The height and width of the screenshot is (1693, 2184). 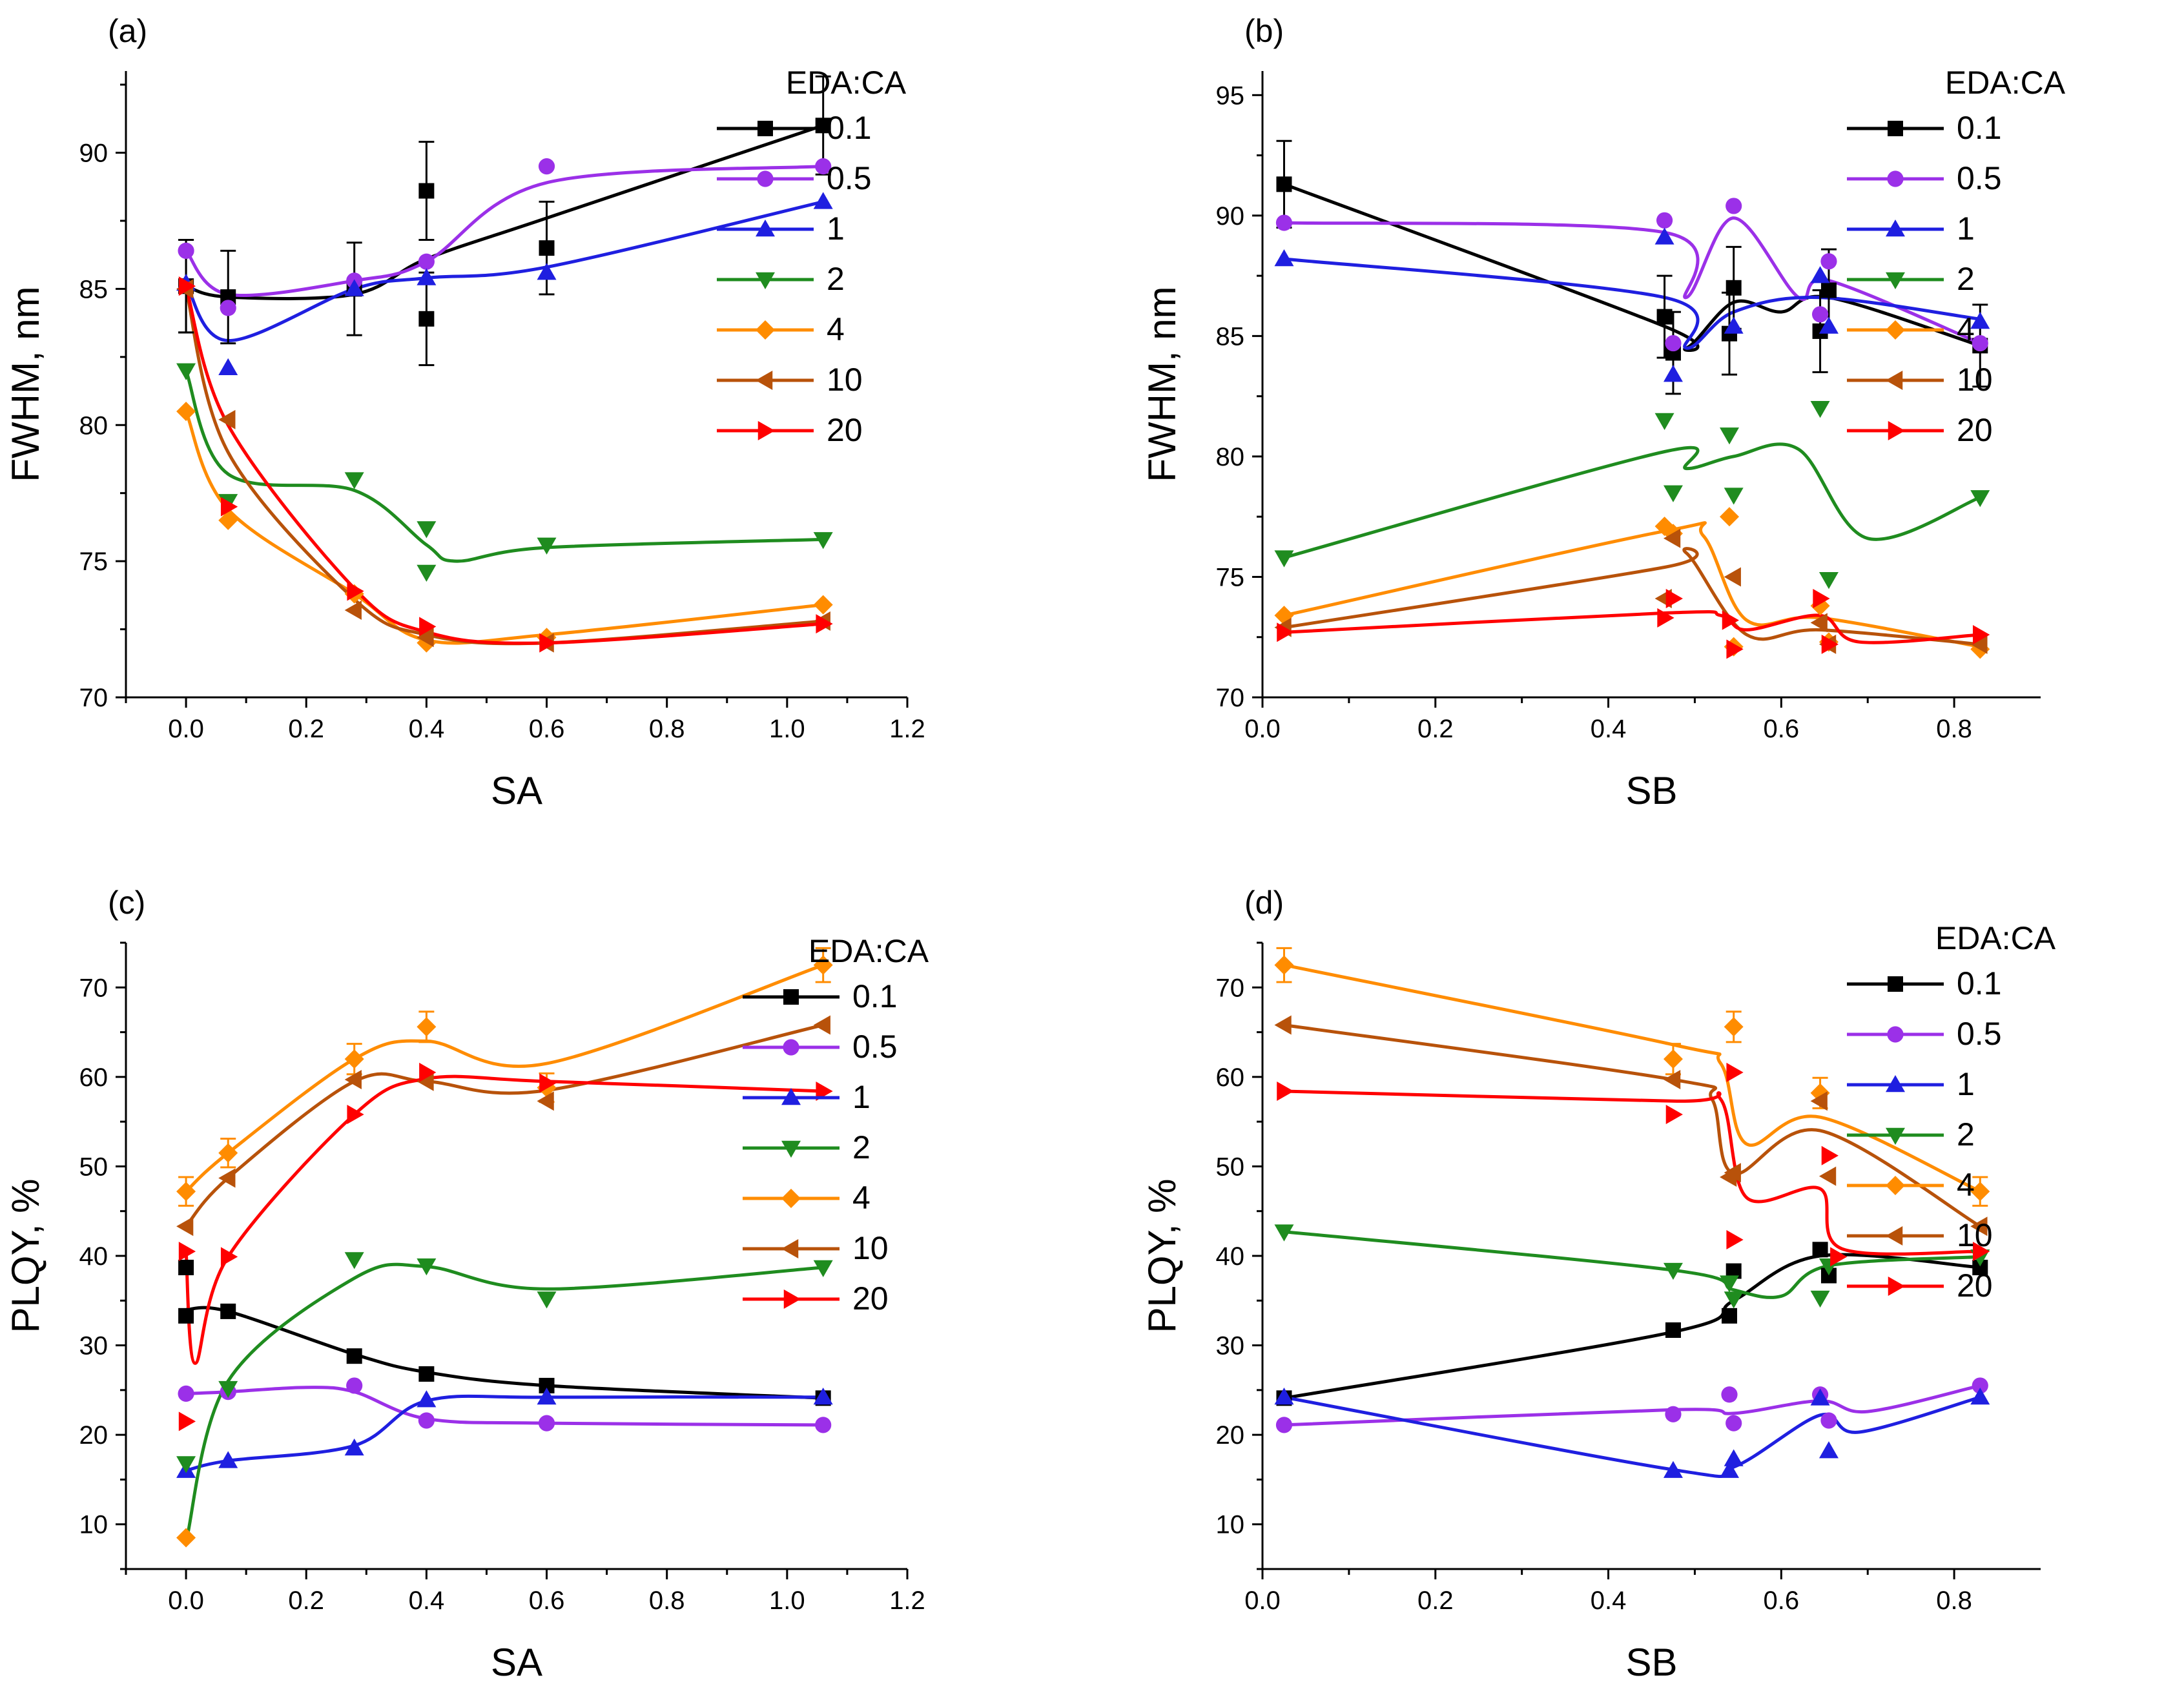 I want to click on y-tick-label: 30, so click(x=93, y=1346).